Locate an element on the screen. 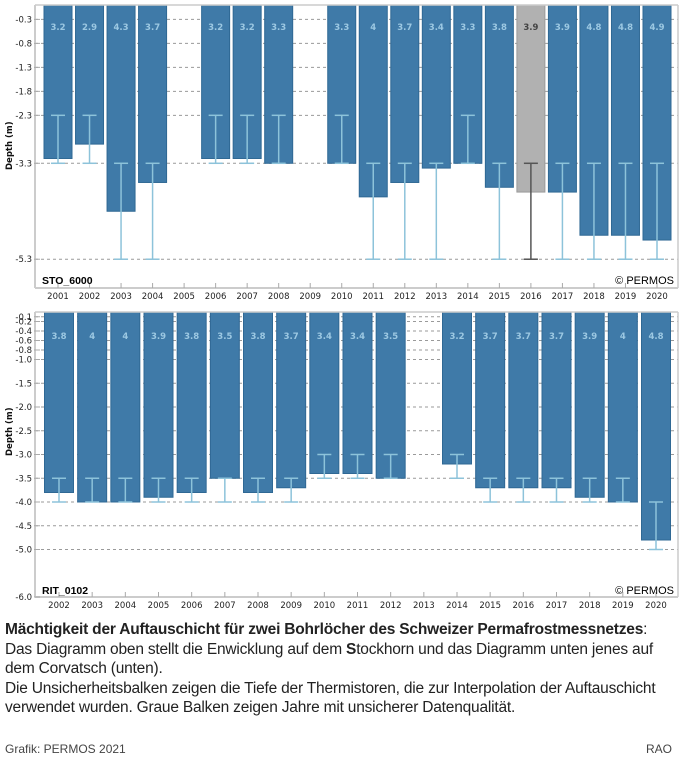 This screenshot has height=760, width=684. station-label: STO_6000 is located at coordinates (67, 281).